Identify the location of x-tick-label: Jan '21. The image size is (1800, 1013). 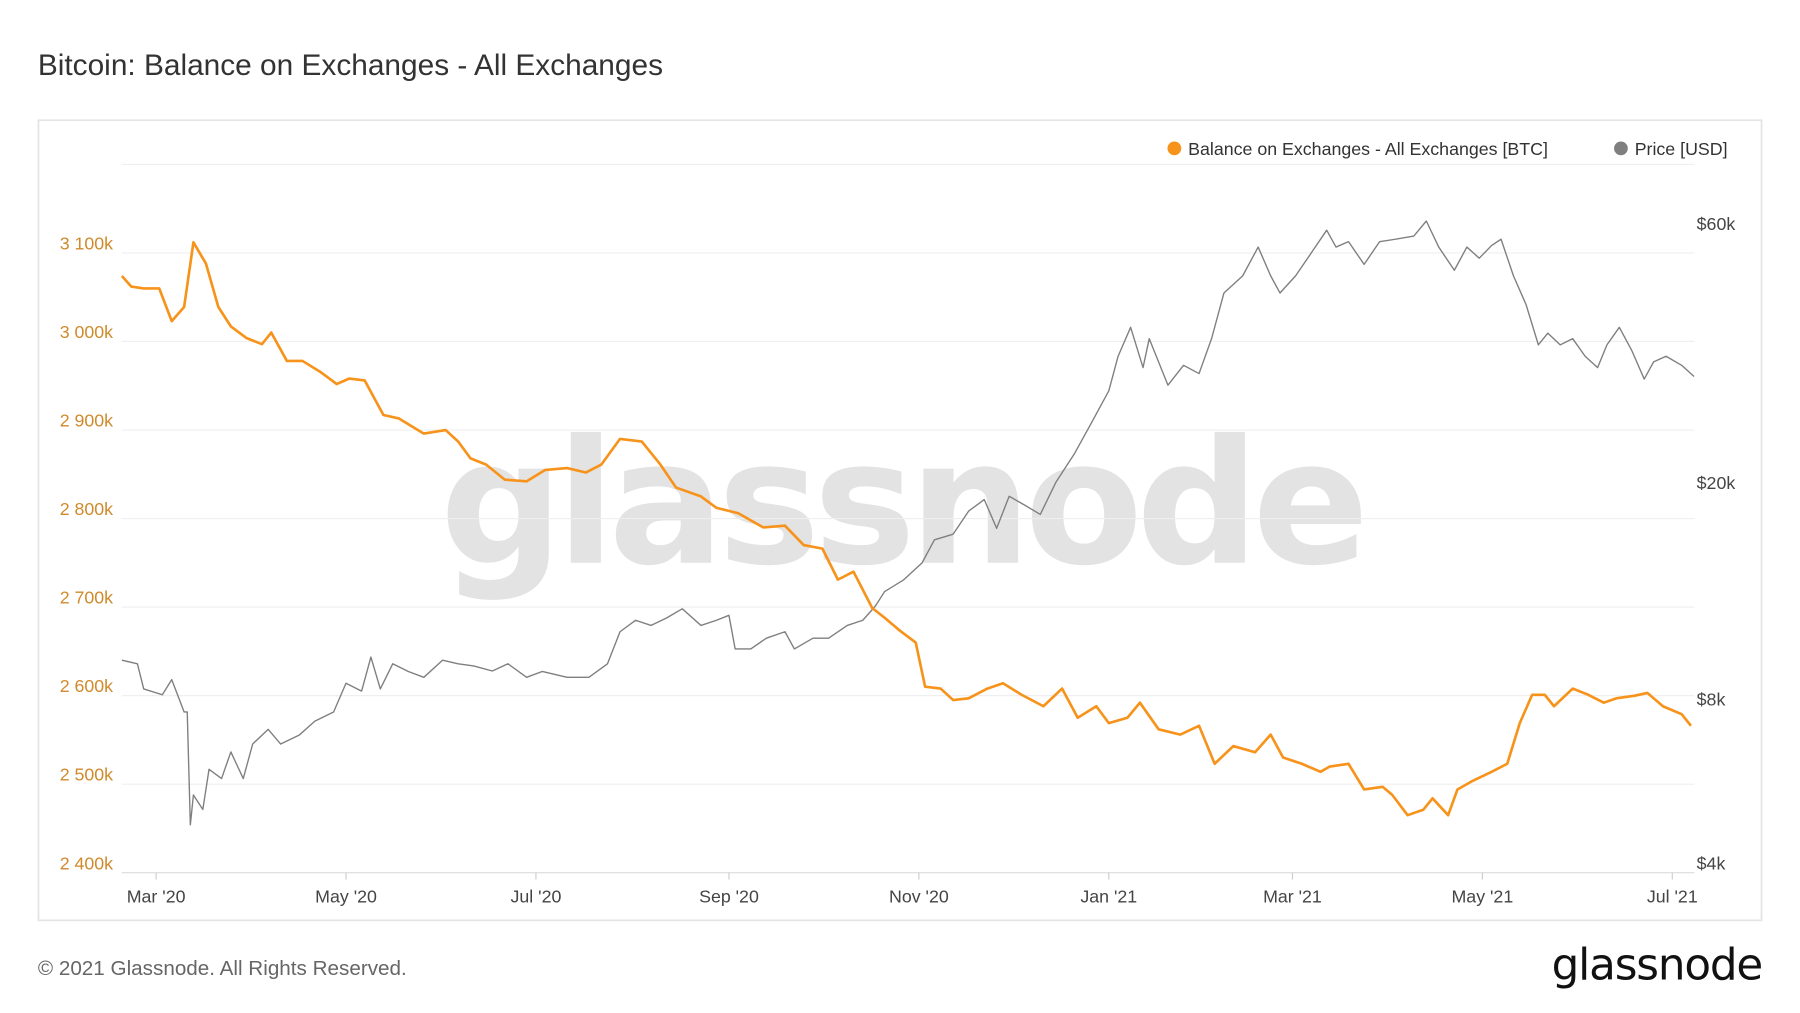
(1108, 897).